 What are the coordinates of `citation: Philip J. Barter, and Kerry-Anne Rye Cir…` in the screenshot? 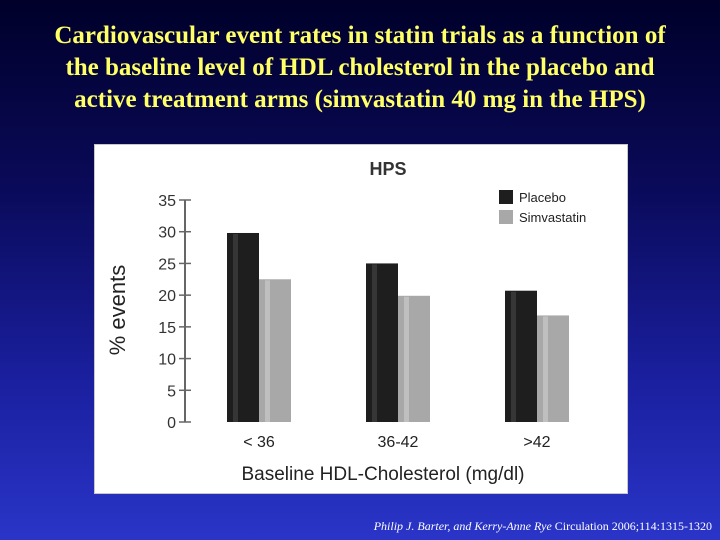 It's located at (543, 526).